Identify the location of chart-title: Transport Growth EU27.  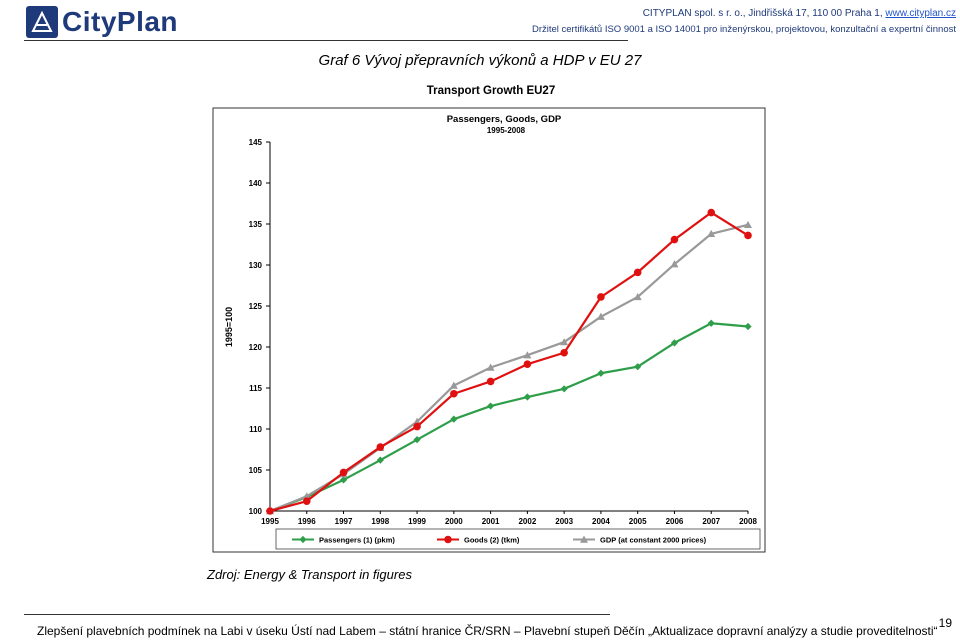
(491, 91).